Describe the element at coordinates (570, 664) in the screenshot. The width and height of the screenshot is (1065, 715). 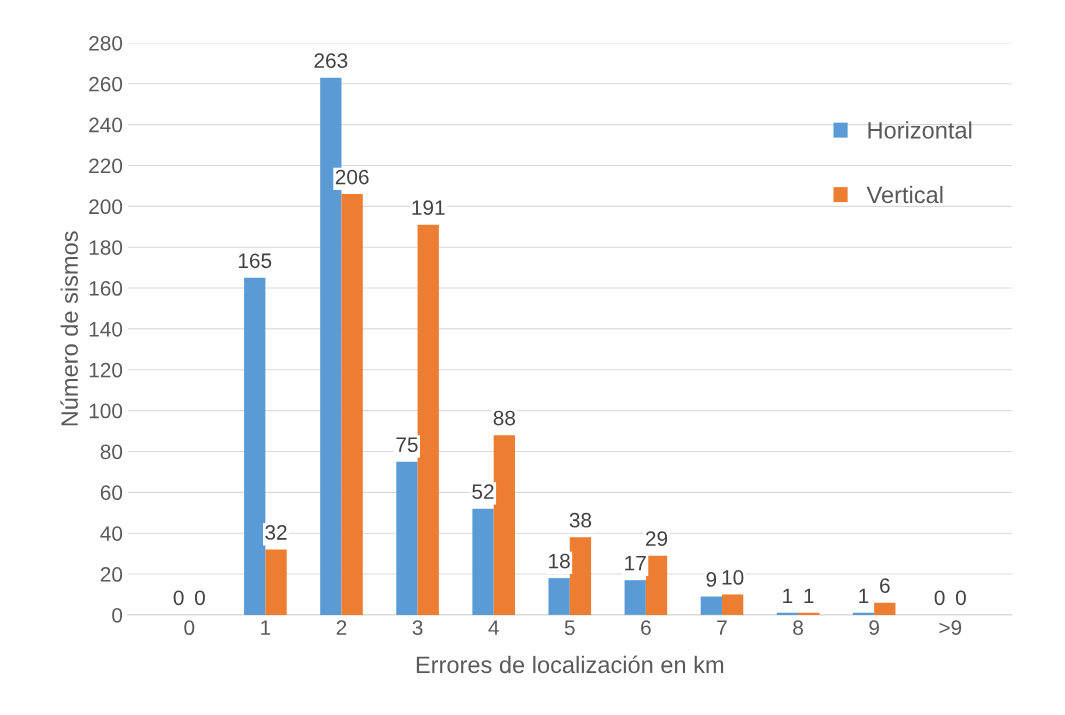
I see `x-axis-title: Errores de localización en km` at that location.